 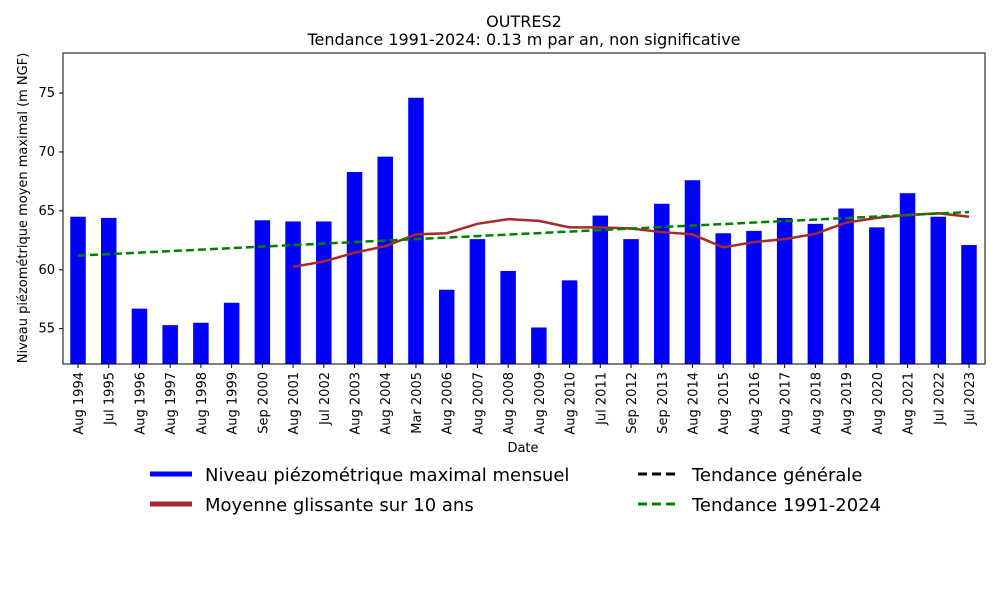 What do you see at coordinates (663, 403) in the screenshot?
I see `x-tick-label: Sep 2013` at bounding box center [663, 403].